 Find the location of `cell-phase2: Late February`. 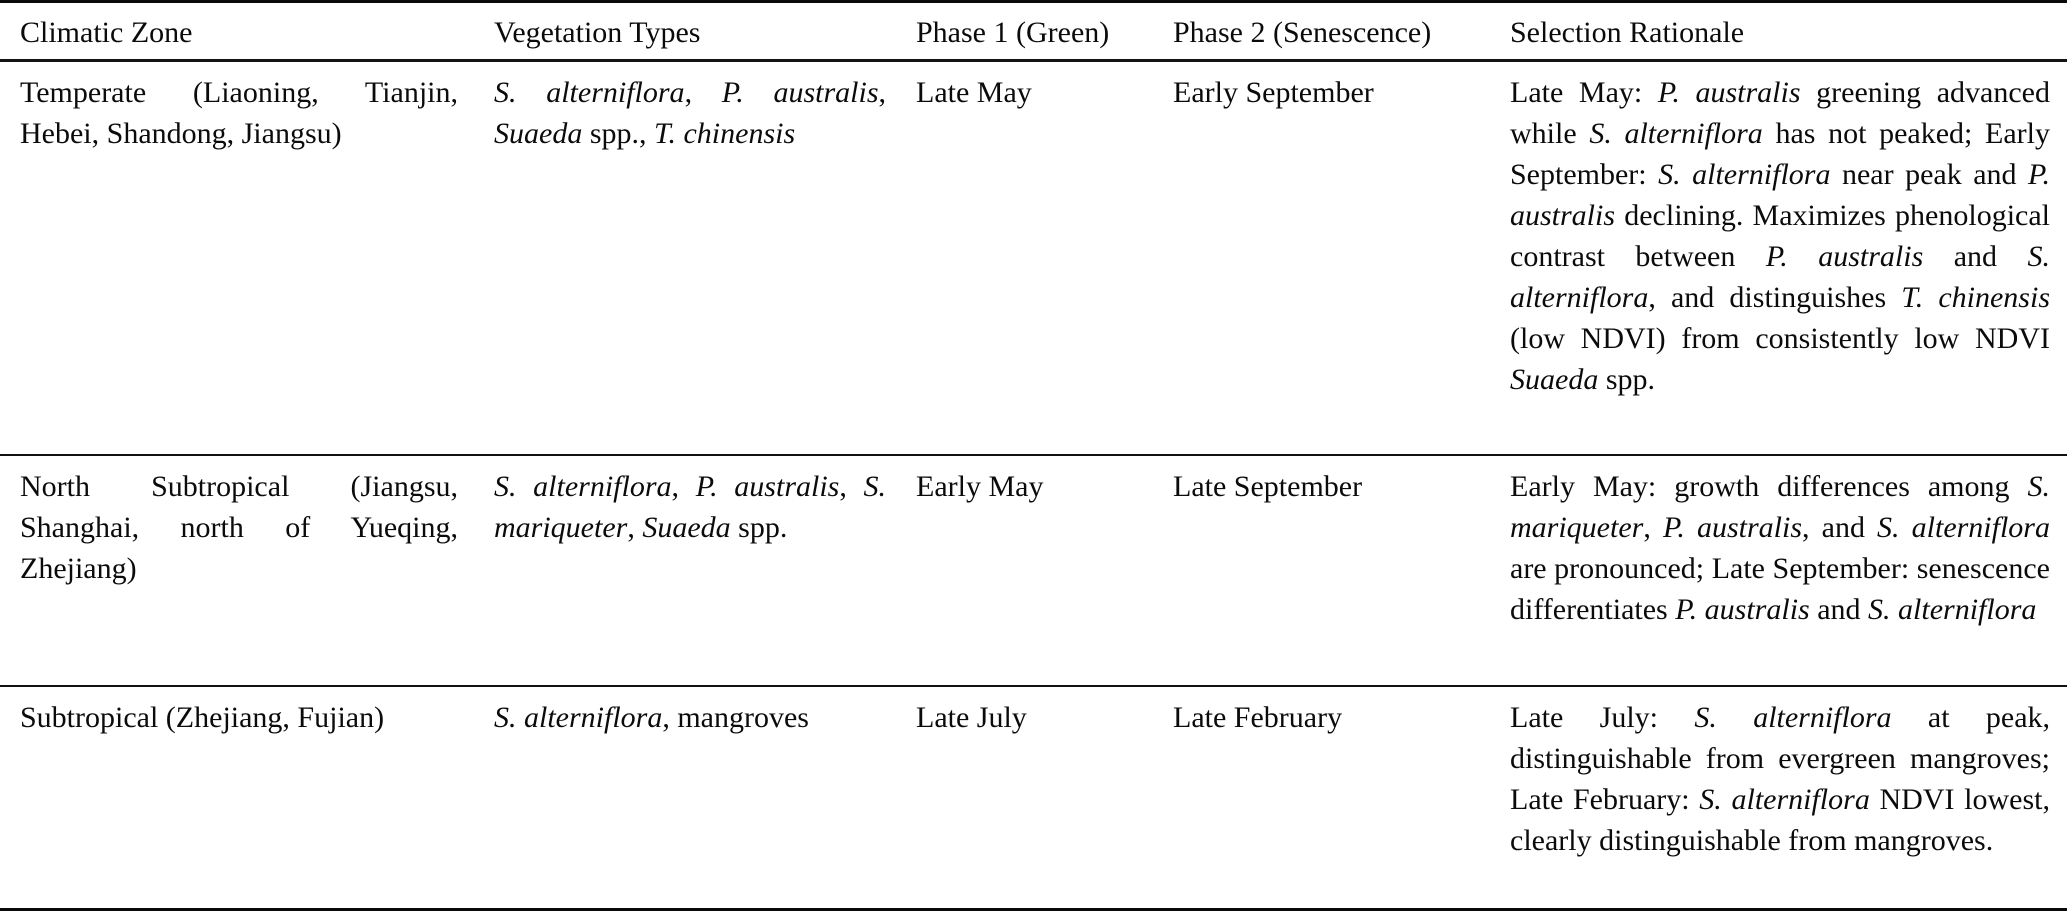

cell-phase2: Late February is located at coordinates (1258, 717).